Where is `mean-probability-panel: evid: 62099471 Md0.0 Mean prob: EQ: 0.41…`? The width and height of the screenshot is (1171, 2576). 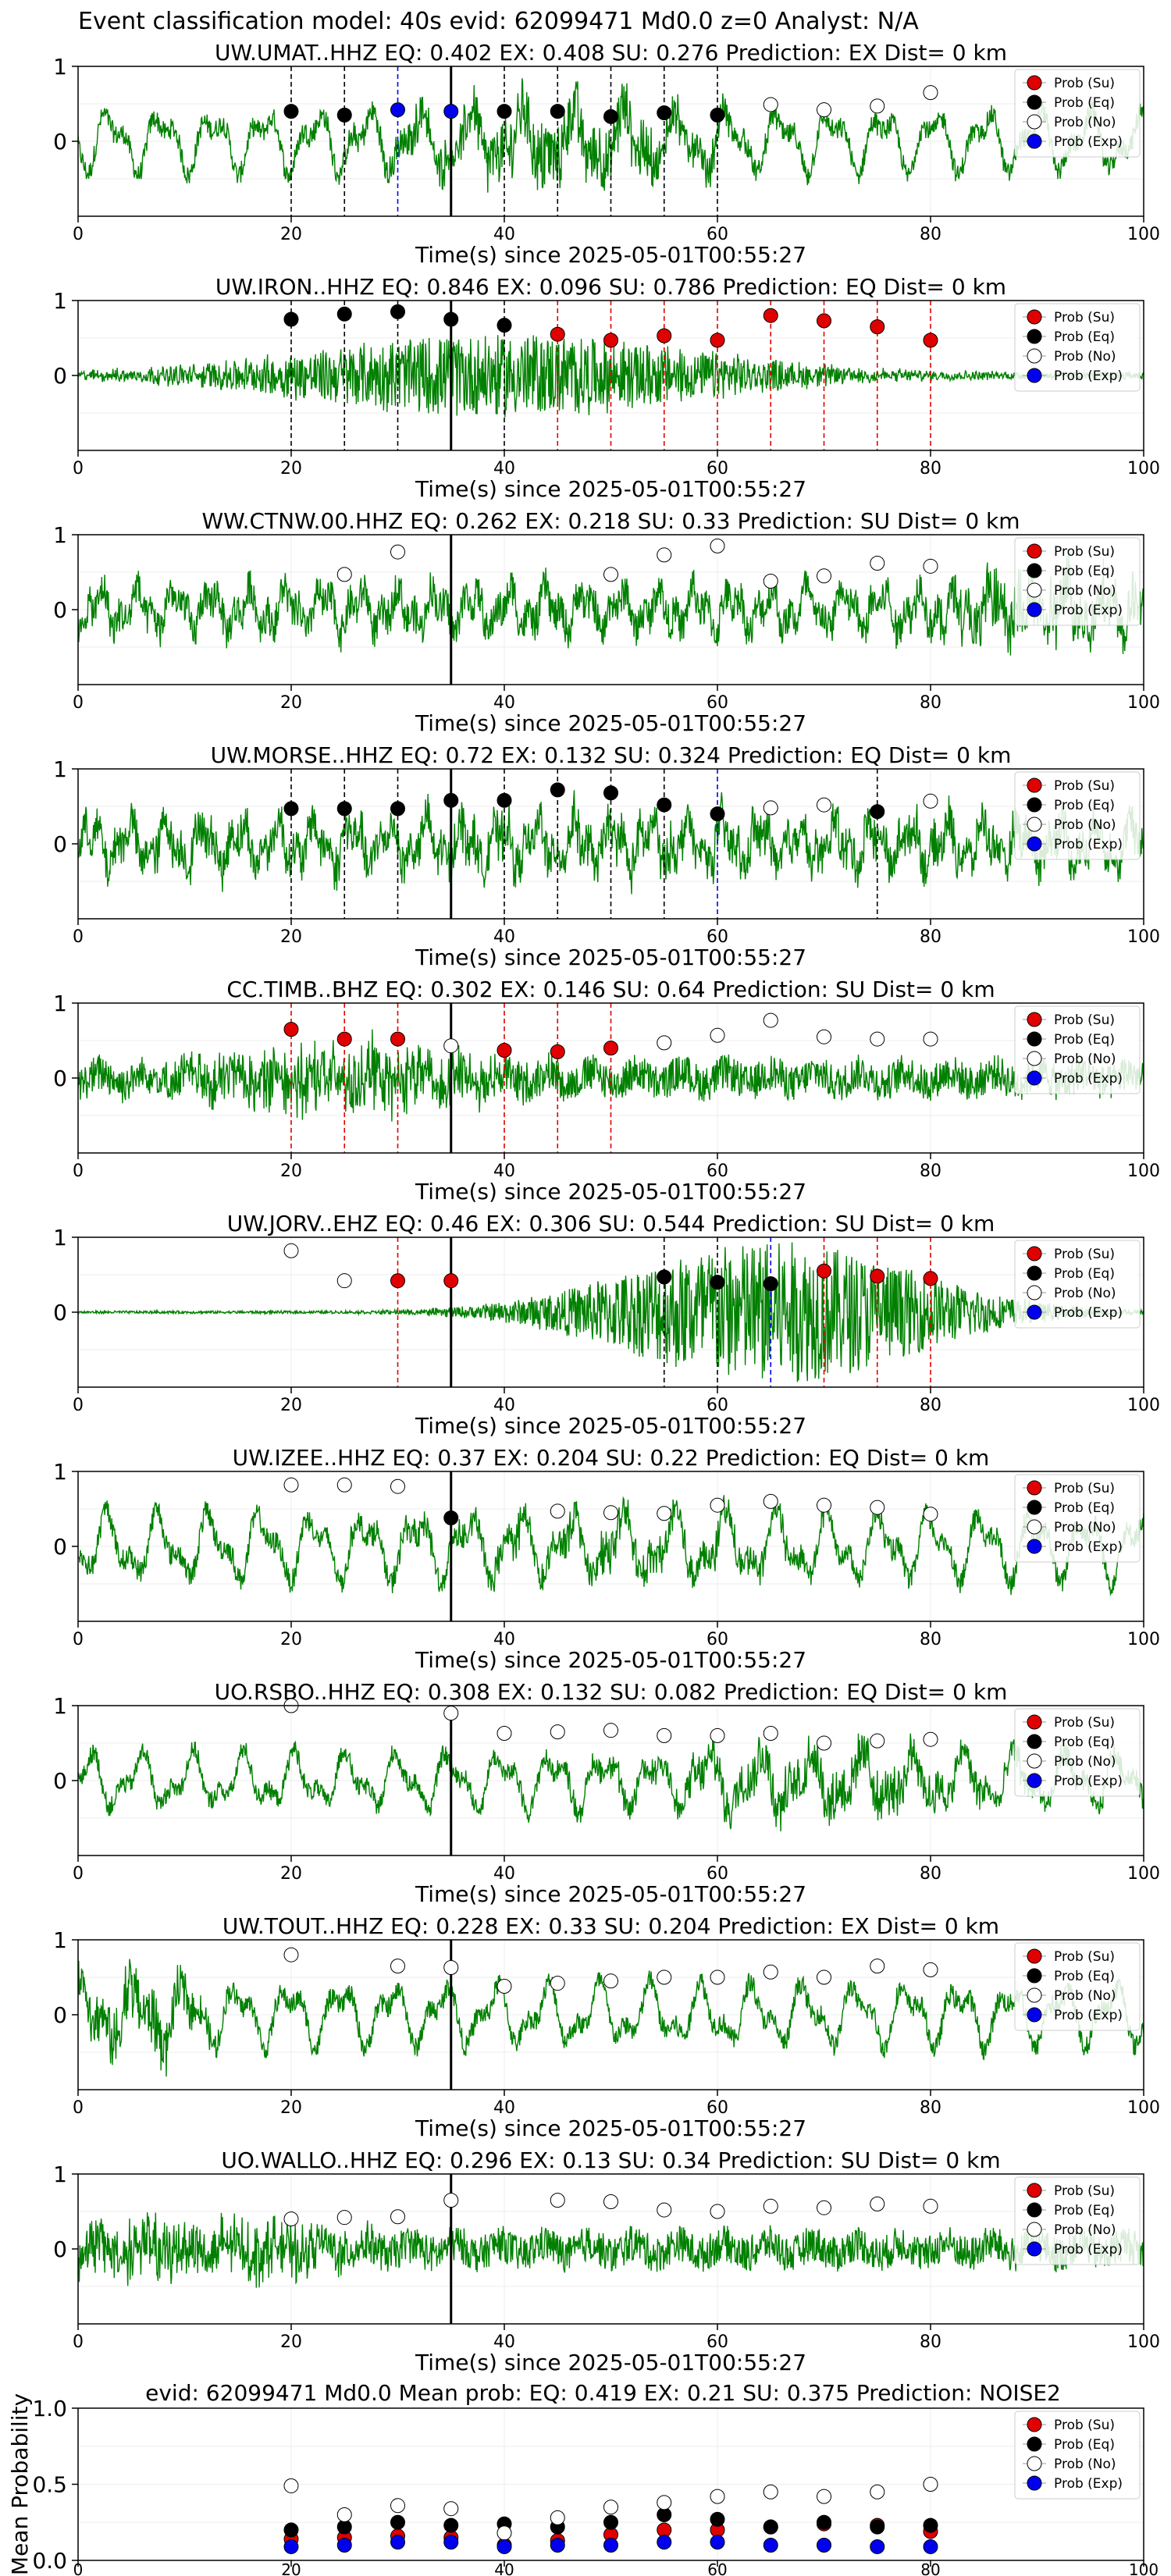 mean-probability-panel: evid: 62099471 Md0.0 Mean prob: EQ: 0.41… is located at coordinates (583, 2478).